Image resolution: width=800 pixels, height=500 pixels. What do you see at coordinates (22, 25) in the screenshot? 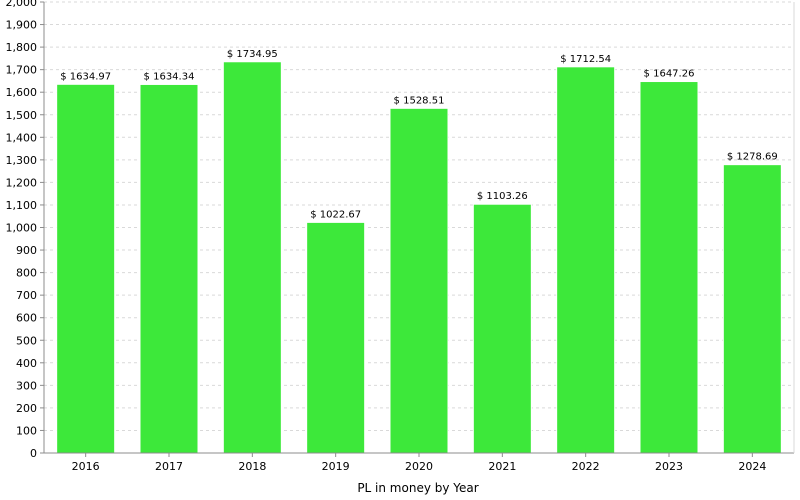
I see `y-tick-label: 1,900` at bounding box center [22, 25].